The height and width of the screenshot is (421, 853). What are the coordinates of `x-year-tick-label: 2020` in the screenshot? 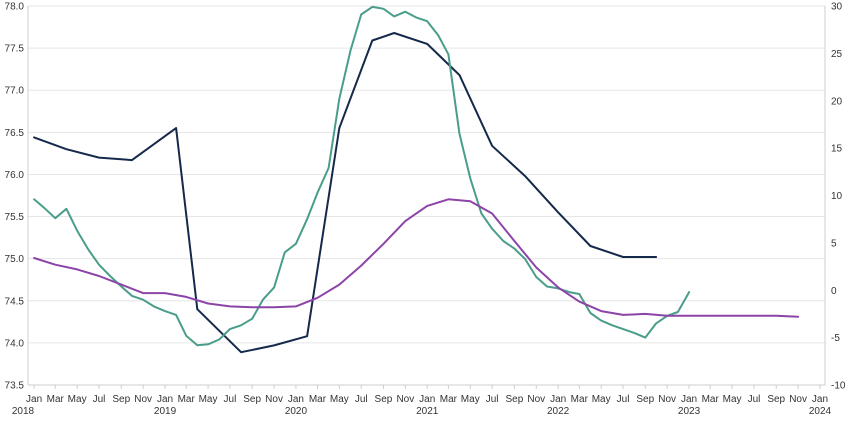 It's located at (296, 411).